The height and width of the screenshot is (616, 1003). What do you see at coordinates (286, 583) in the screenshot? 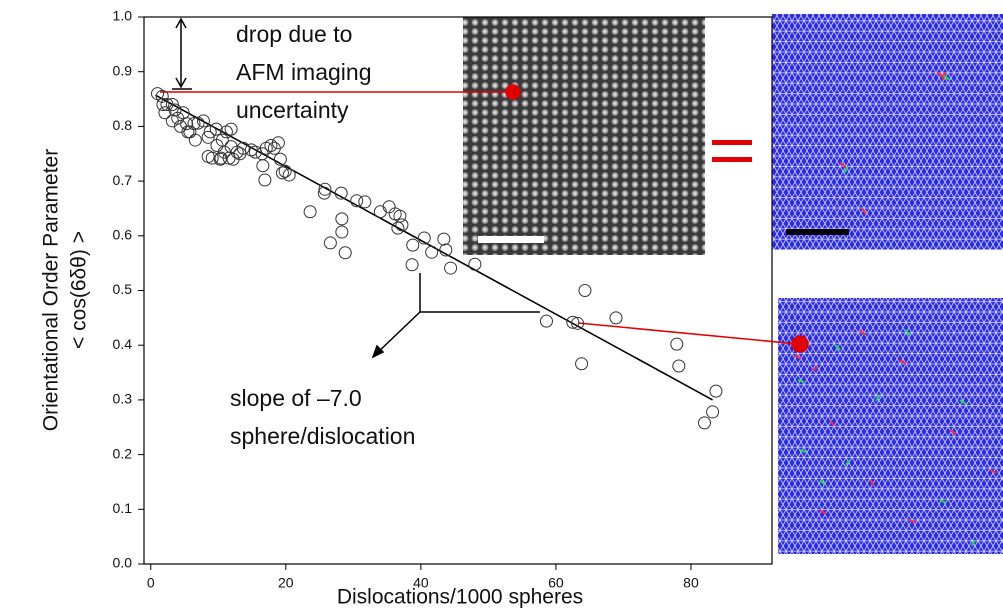
I see `x-tick-label: 20` at bounding box center [286, 583].